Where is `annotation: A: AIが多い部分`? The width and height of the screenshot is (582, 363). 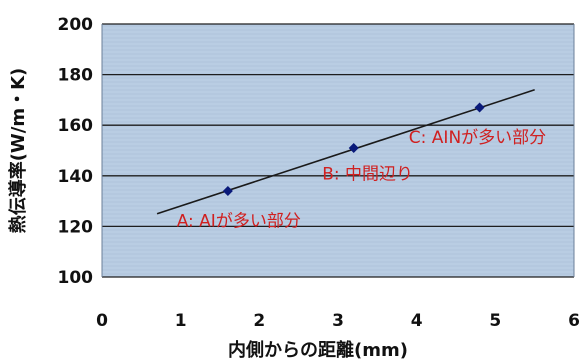
annotation: A: AIが多い部分 is located at coordinates (239, 221).